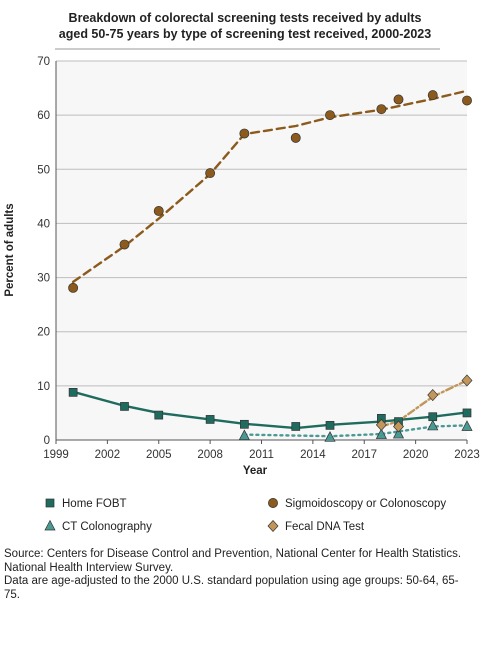  Describe the element at coordinates (10, 249) in the screenshot. I see `y-axis-label: Percent of adults` at that location.